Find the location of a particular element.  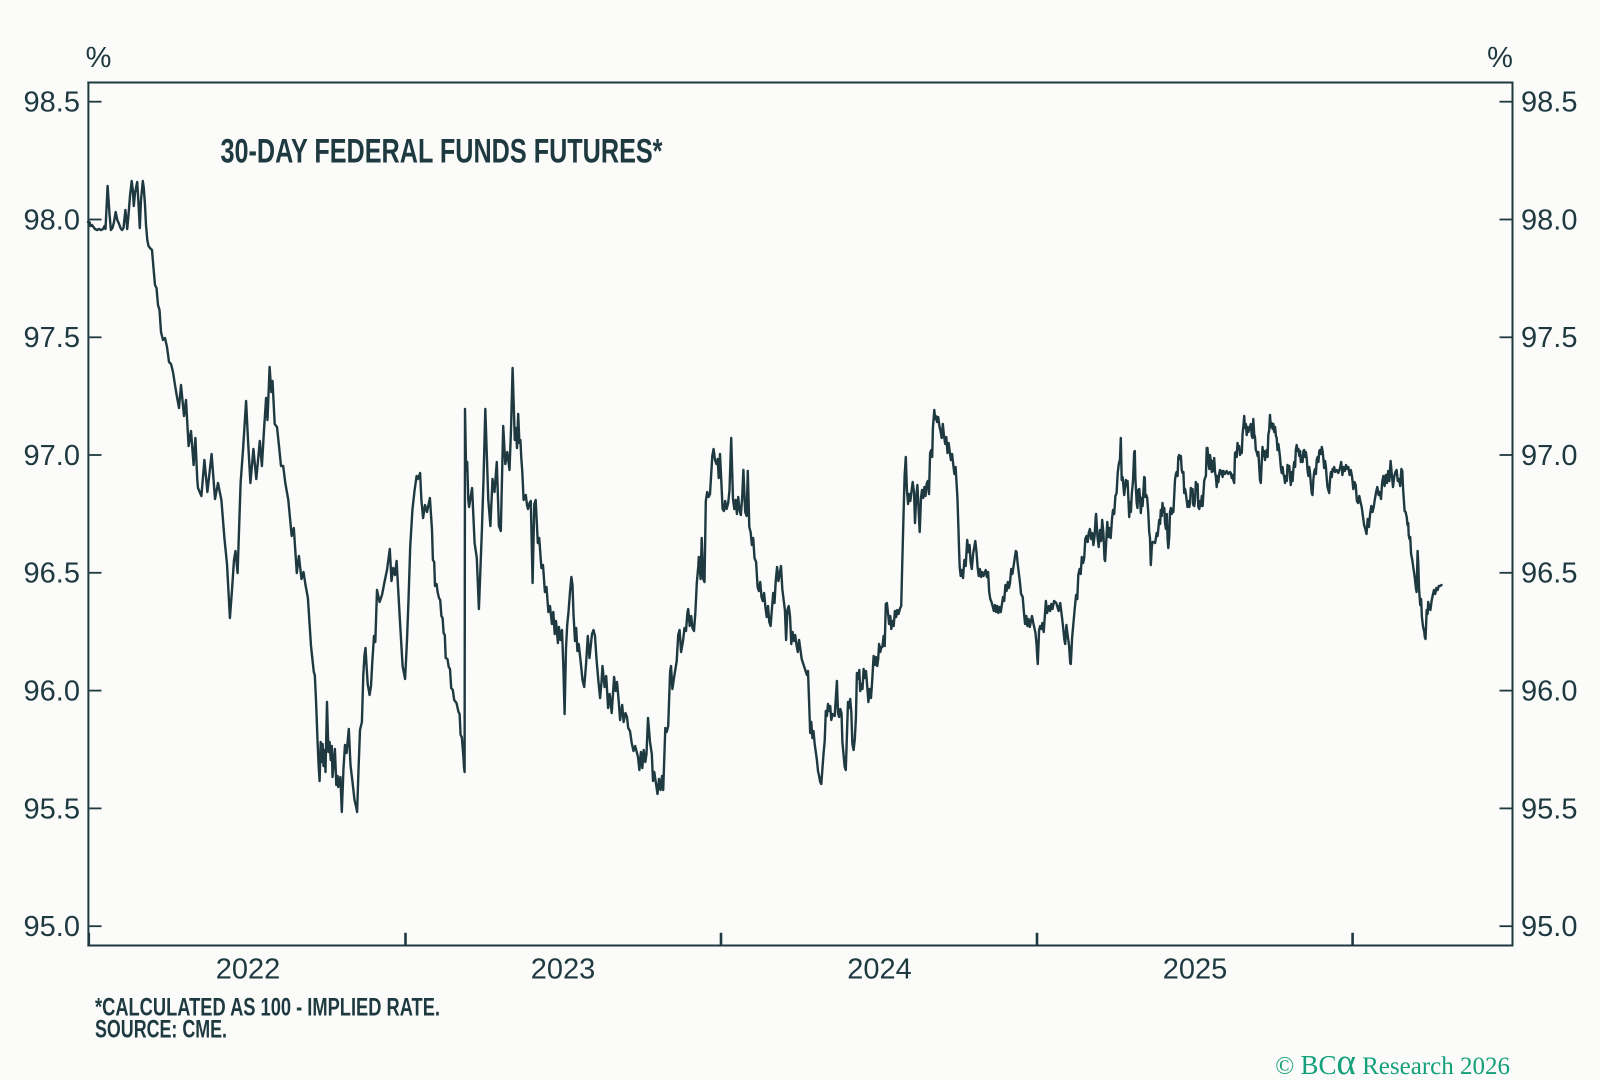

svg-text:*CALCULATED AS 100 - IMPLIED R: *CALCULATED AS 100 - IMPLIED RATE. is located at coordinates (267, 1008).